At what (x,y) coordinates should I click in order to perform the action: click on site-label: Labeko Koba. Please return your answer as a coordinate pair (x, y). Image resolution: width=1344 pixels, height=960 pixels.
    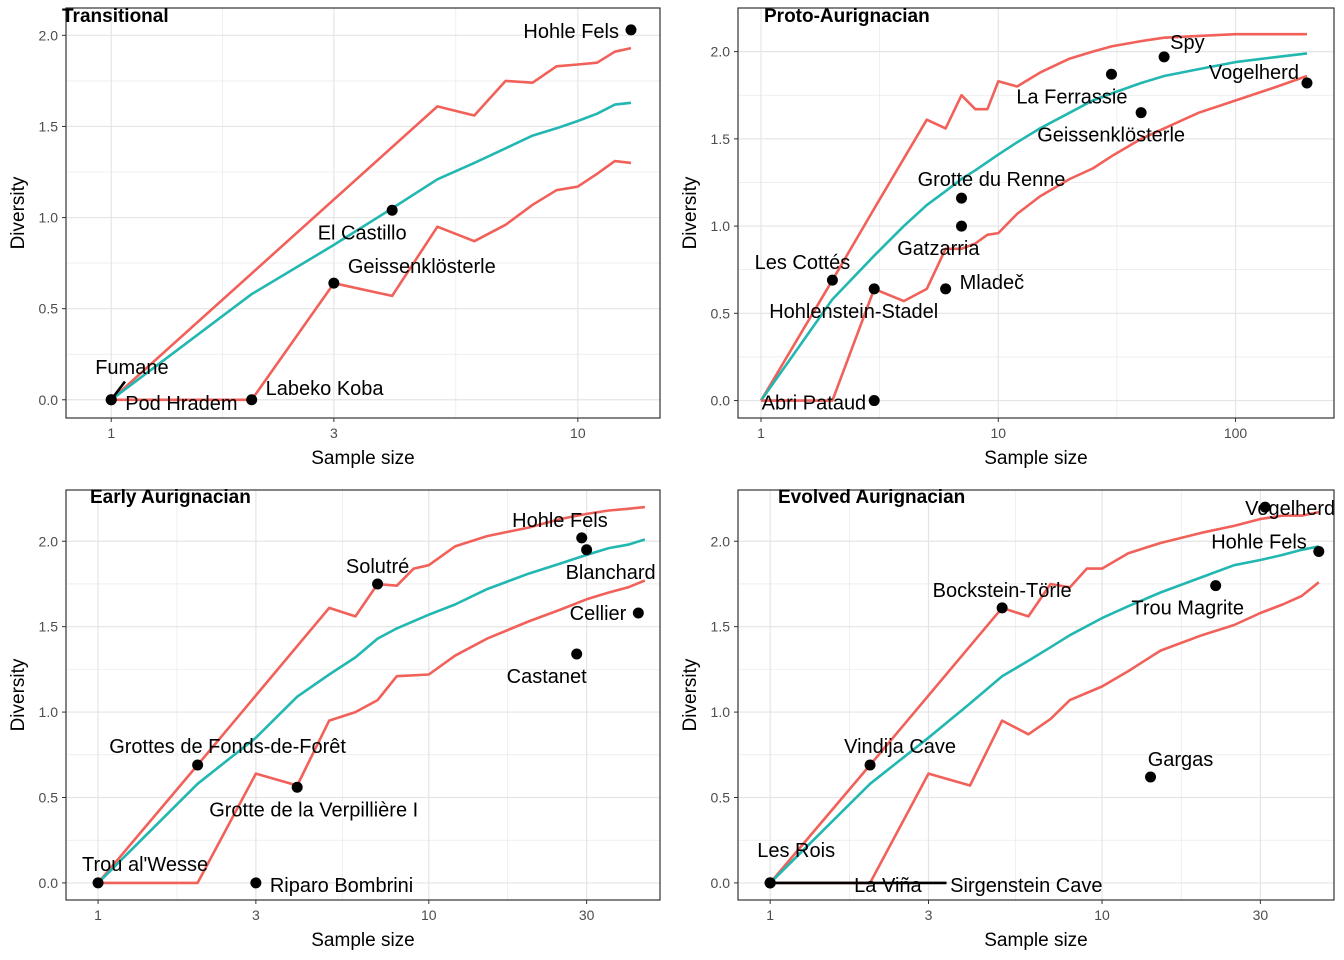
    Looking at the image, I should click on (325, 389).